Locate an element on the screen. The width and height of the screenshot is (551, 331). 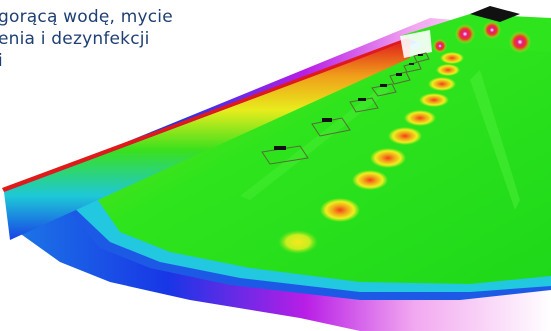
nozzle-row is located at coordinates (345, 108).